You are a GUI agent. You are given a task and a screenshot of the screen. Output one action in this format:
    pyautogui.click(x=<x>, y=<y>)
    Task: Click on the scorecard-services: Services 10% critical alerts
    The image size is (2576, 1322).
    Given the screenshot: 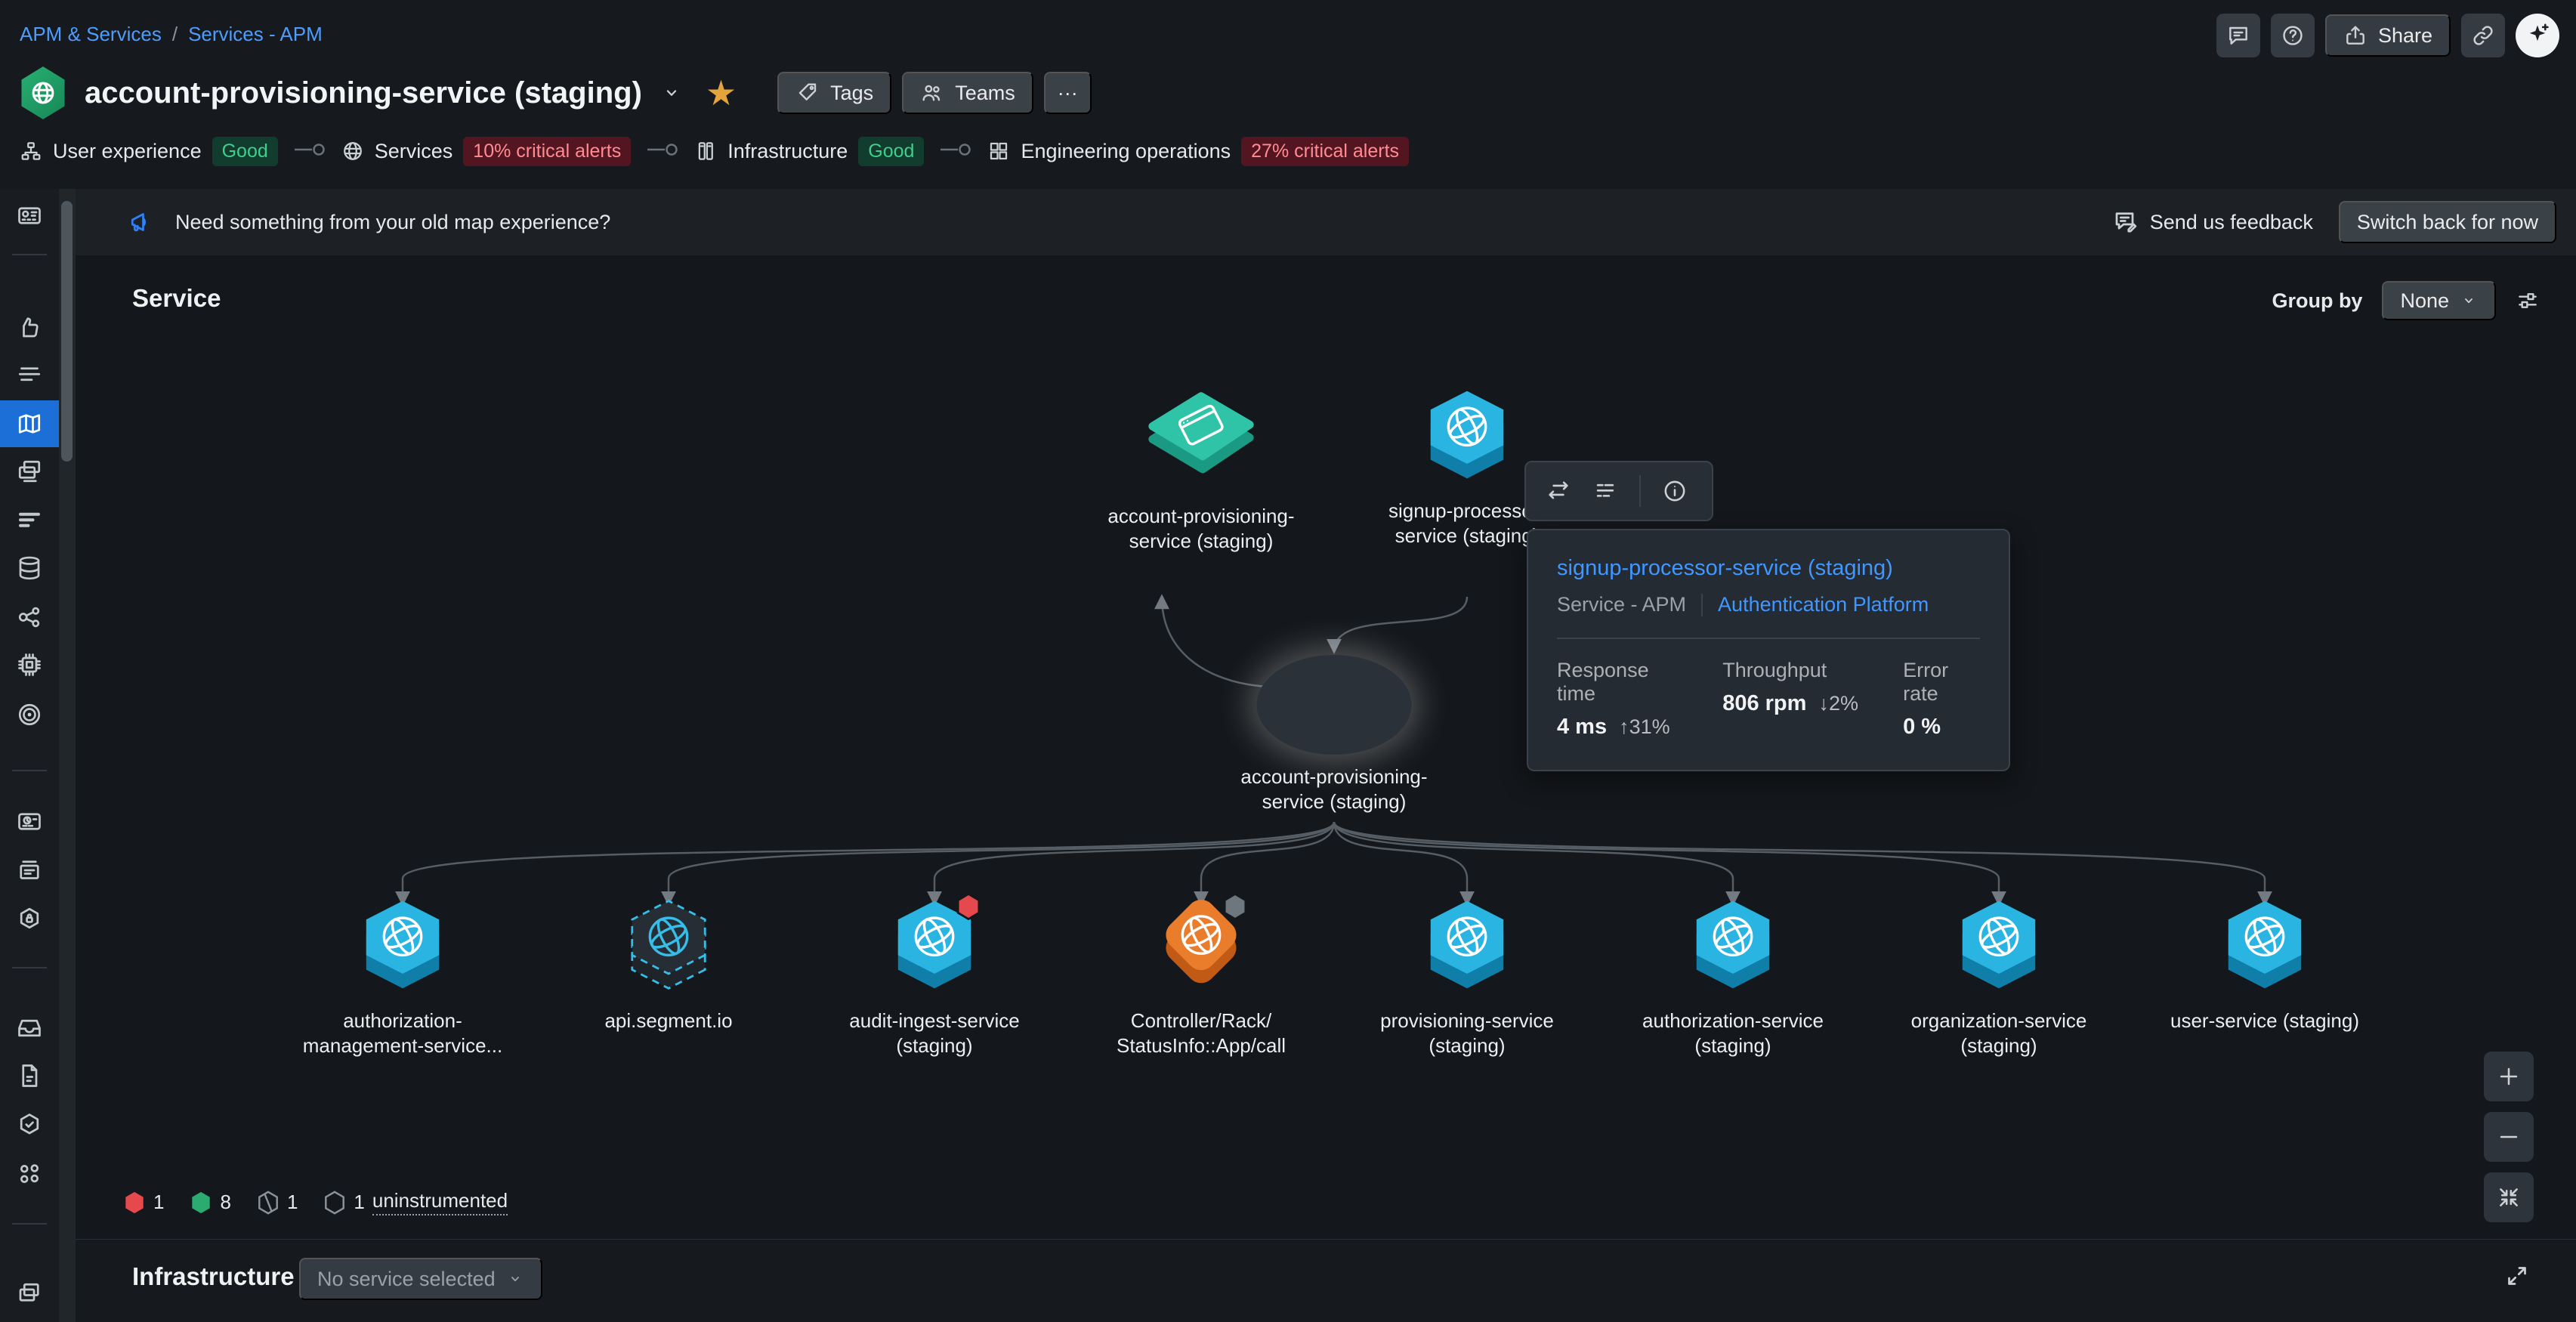 What is the action you would take?
    pyautogui.click(x=486, y=151)
    